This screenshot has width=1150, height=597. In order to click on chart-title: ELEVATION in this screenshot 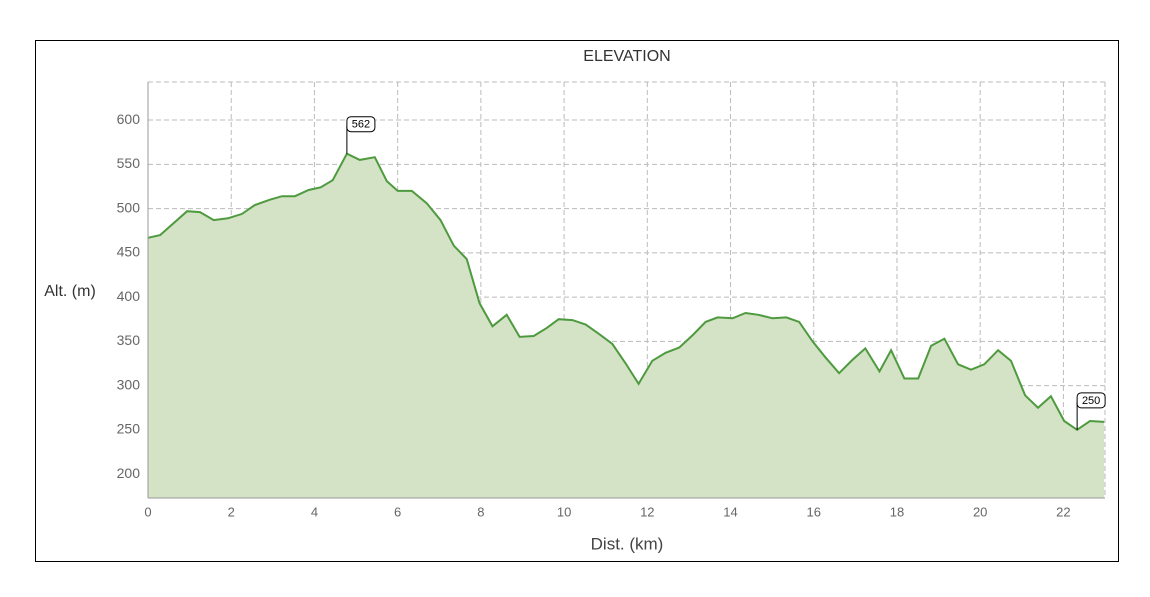, I will do `click(626, 56)`.